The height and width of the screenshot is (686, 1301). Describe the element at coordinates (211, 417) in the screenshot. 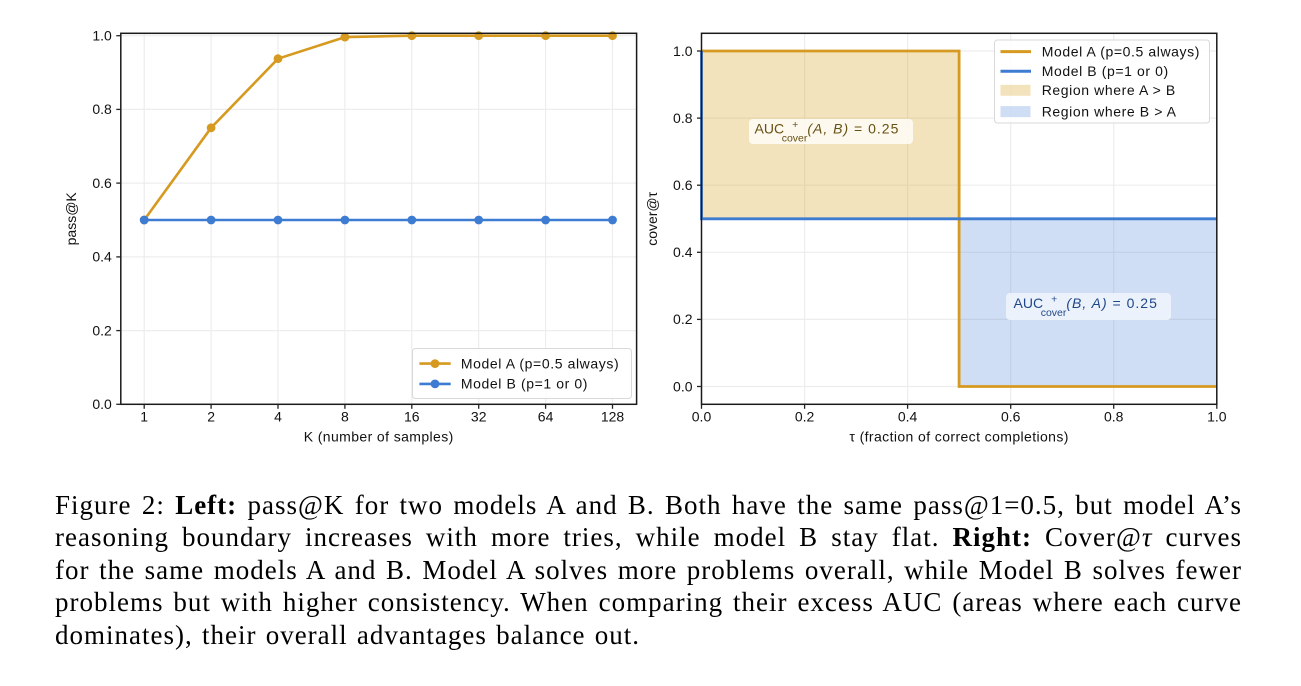

I see `svg-text: 2` at that location.